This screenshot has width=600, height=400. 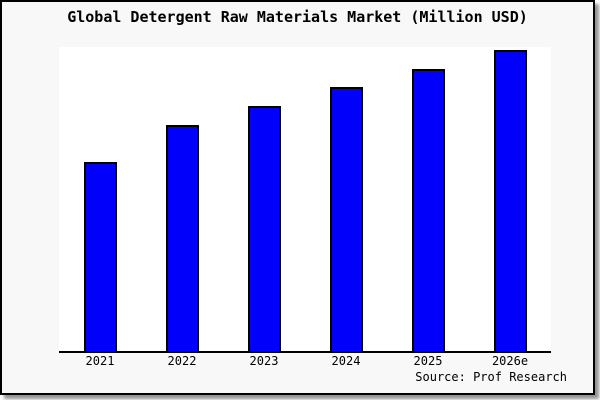 I want to click on bar-slot-2026e, so click(x=510, y=199).